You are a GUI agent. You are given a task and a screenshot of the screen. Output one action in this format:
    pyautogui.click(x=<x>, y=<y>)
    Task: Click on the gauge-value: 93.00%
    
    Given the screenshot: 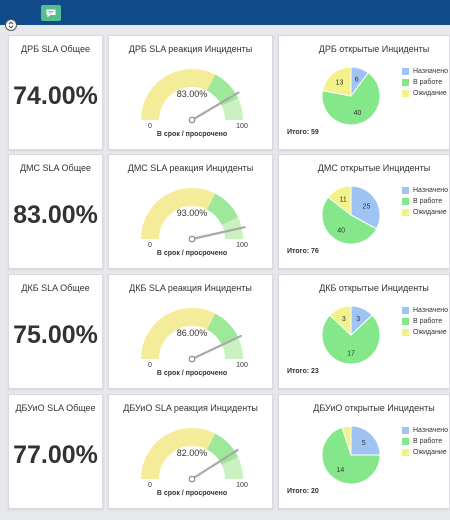 What is the action you would take?
    pyautogui.click(x=192, y=213)
    